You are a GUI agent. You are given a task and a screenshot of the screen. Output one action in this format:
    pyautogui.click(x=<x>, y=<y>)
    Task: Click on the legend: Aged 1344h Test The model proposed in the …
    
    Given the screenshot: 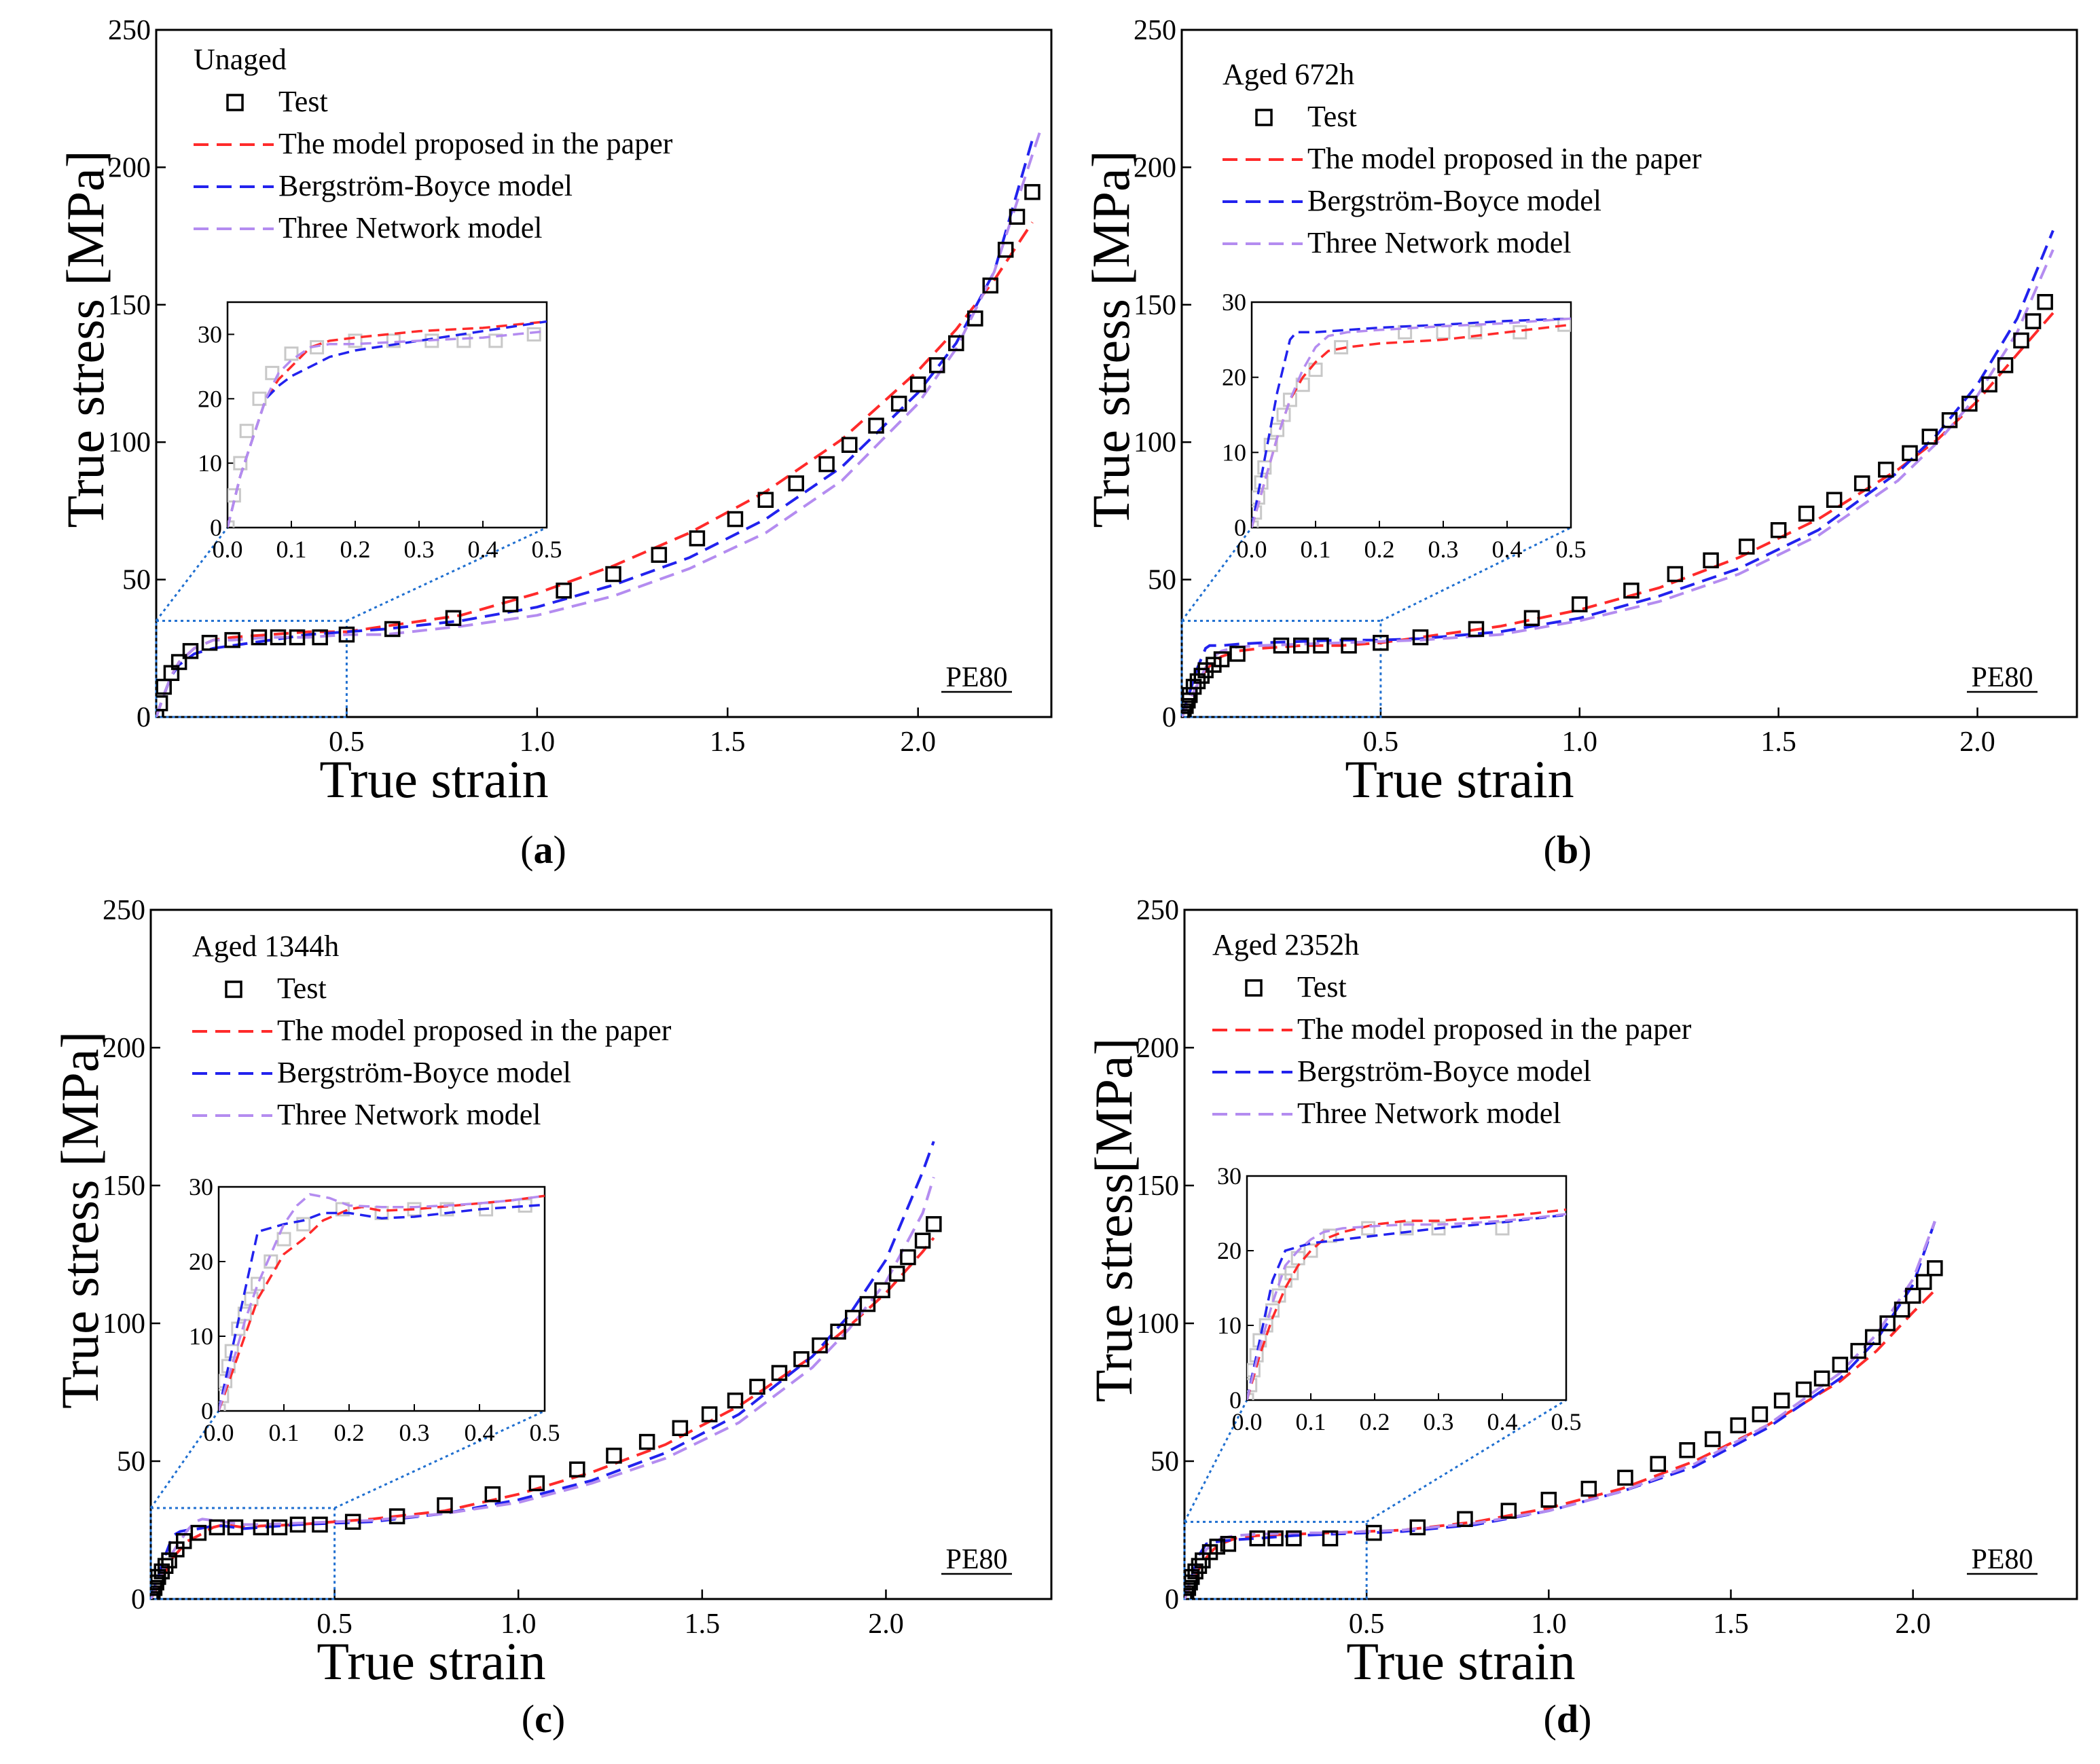 What is the action you would take?
    pyautogui.click(x=432, y=1030)
    